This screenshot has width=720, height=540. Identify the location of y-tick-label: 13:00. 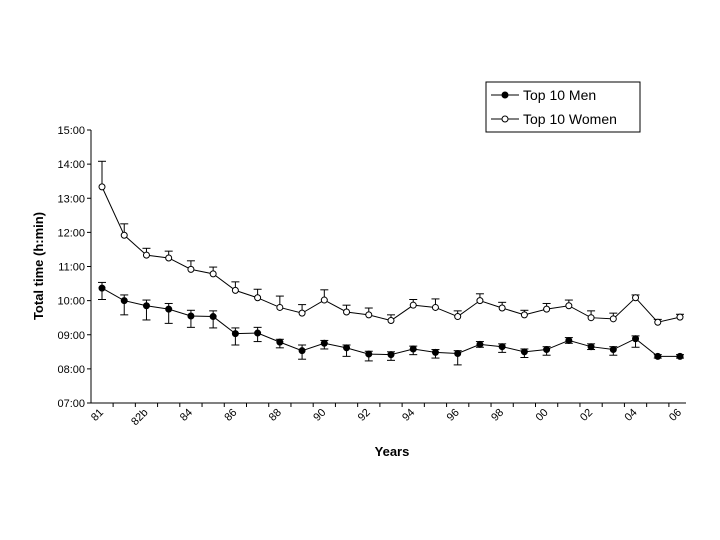
(71, 199).